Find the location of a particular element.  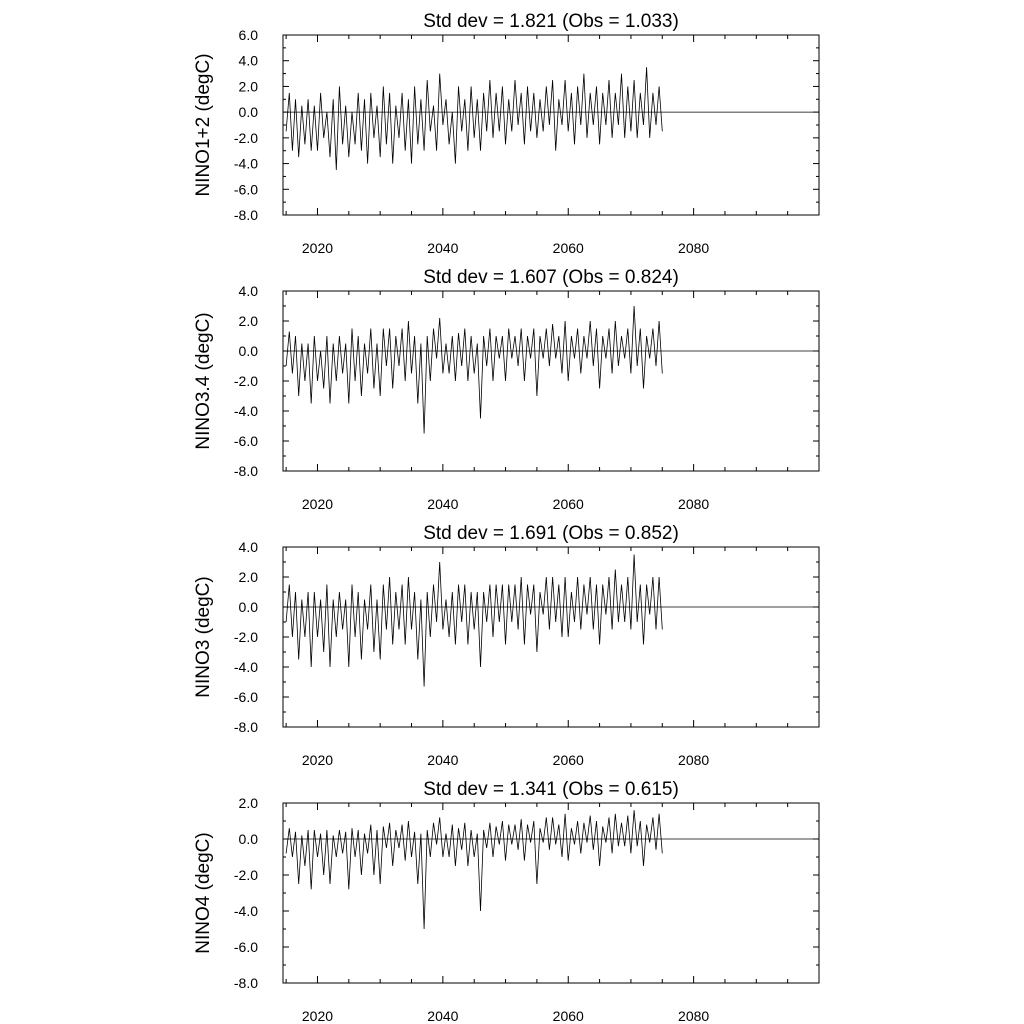

y-tick-label: 6.0 is located at coordinates (249, 35).